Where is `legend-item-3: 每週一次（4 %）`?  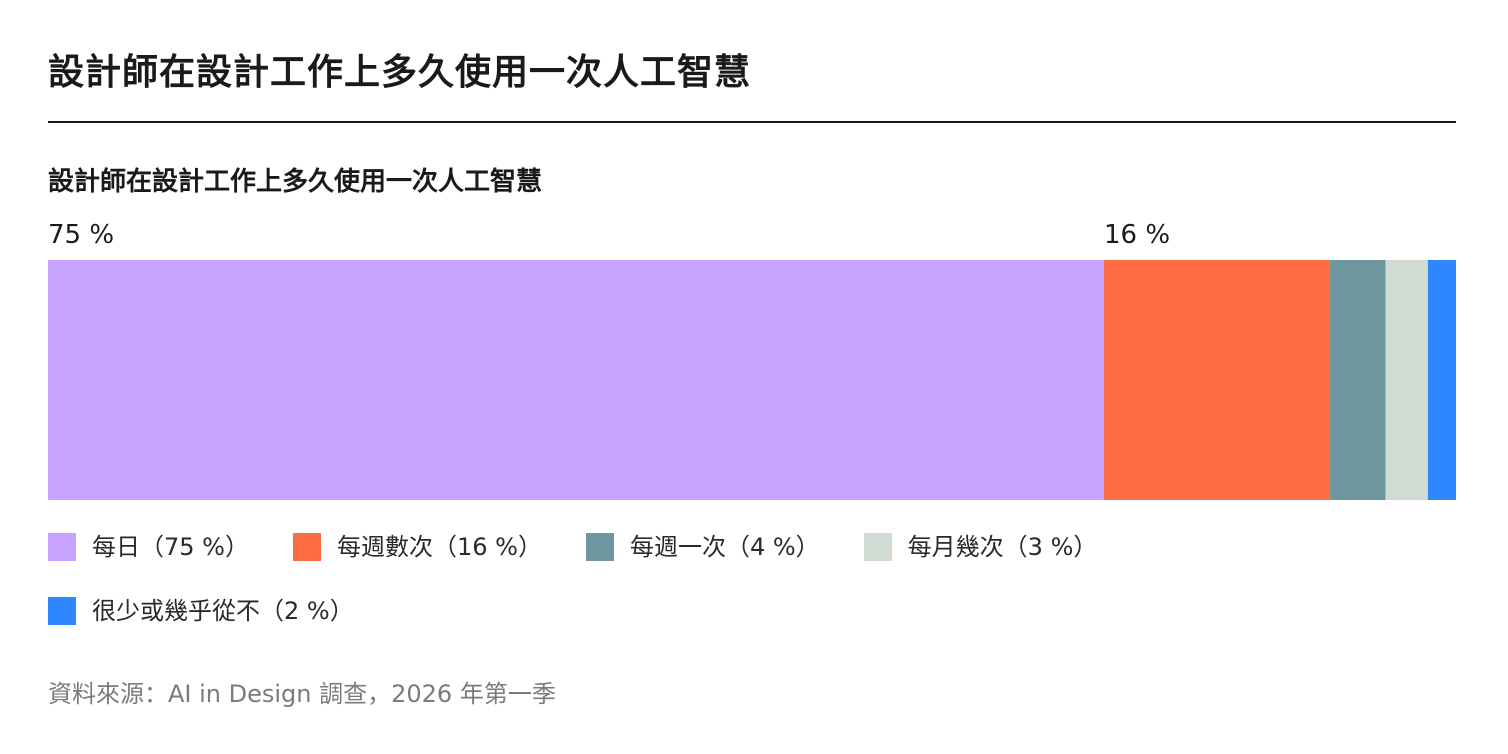
legend-item-3: 每週一次（4 %） is located at coordinates (702, 547).